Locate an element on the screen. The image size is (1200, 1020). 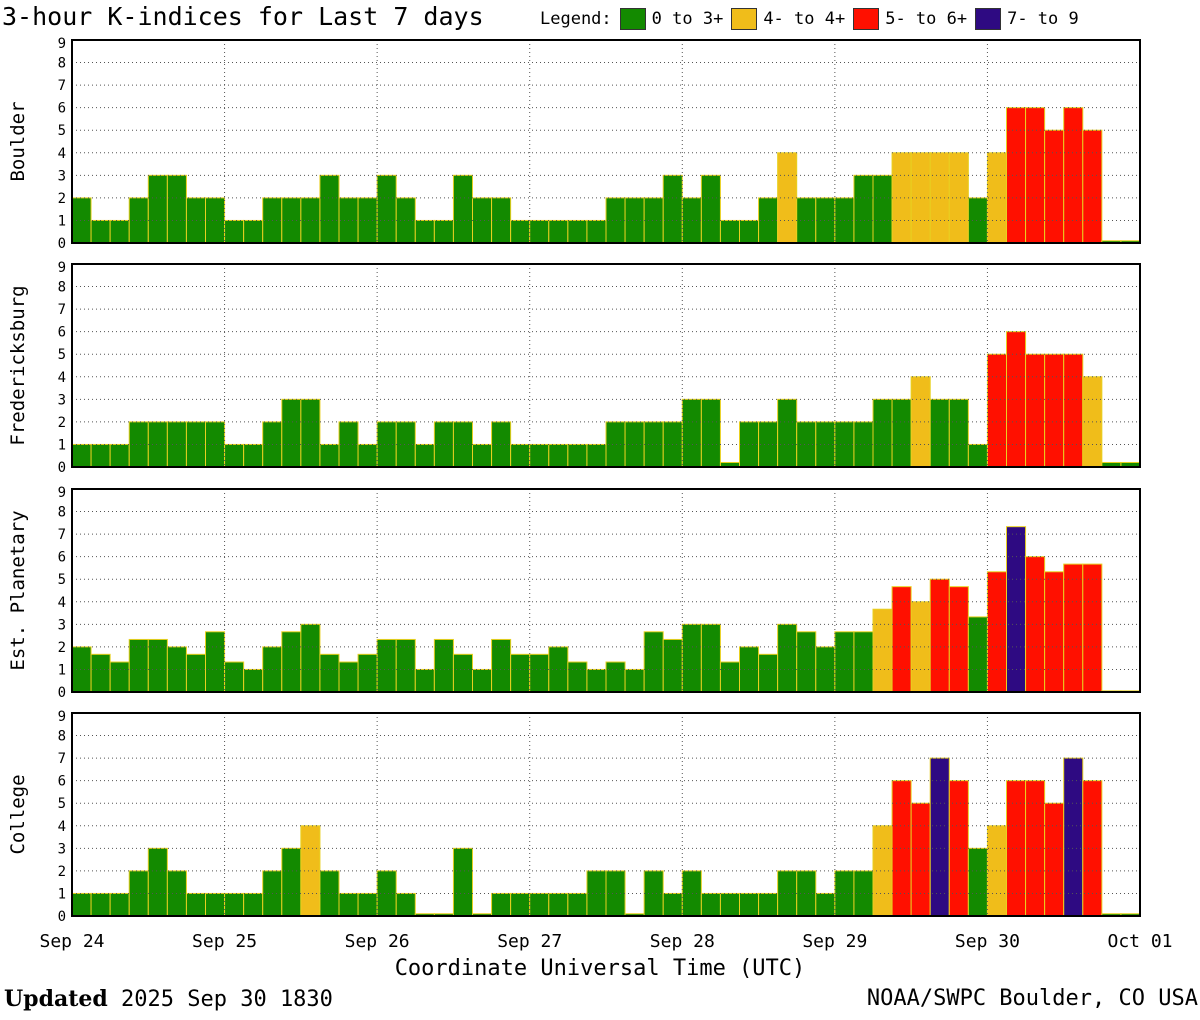
x-tick-0: Sep 24 is located at coordinates (71, 941).